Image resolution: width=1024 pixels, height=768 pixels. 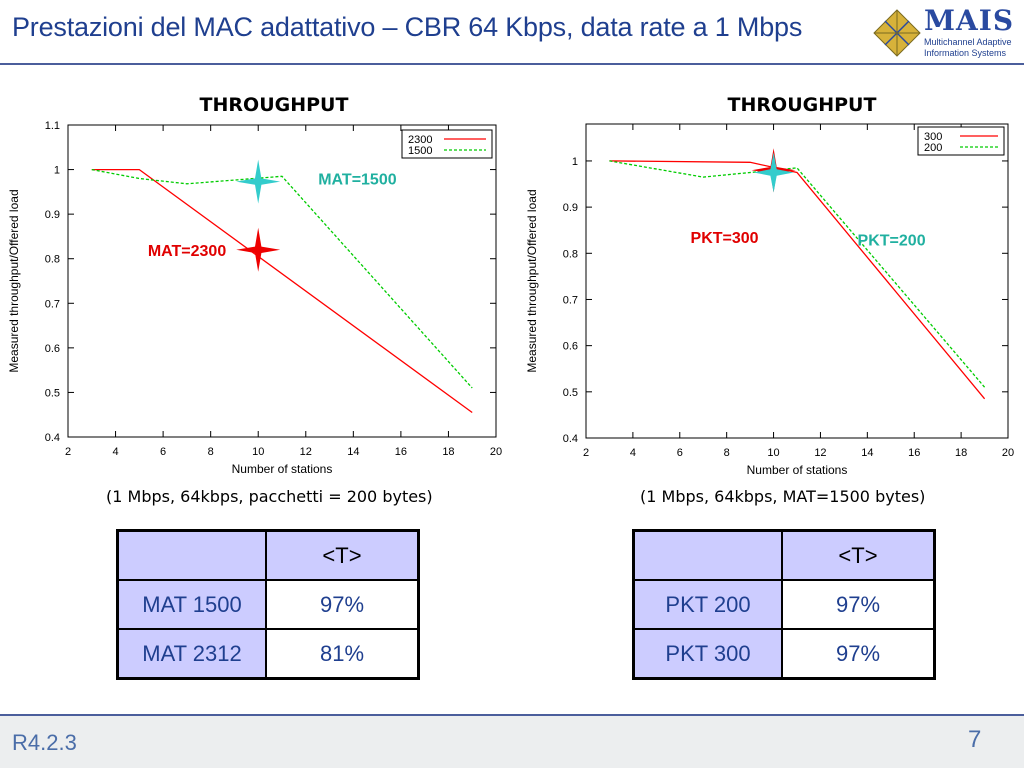 What do you see at coordinates (968, 42) in the screenshot?
I see `logo-subtitle-line1: Multichannel Adaptive` at bounding box center [968, 42].